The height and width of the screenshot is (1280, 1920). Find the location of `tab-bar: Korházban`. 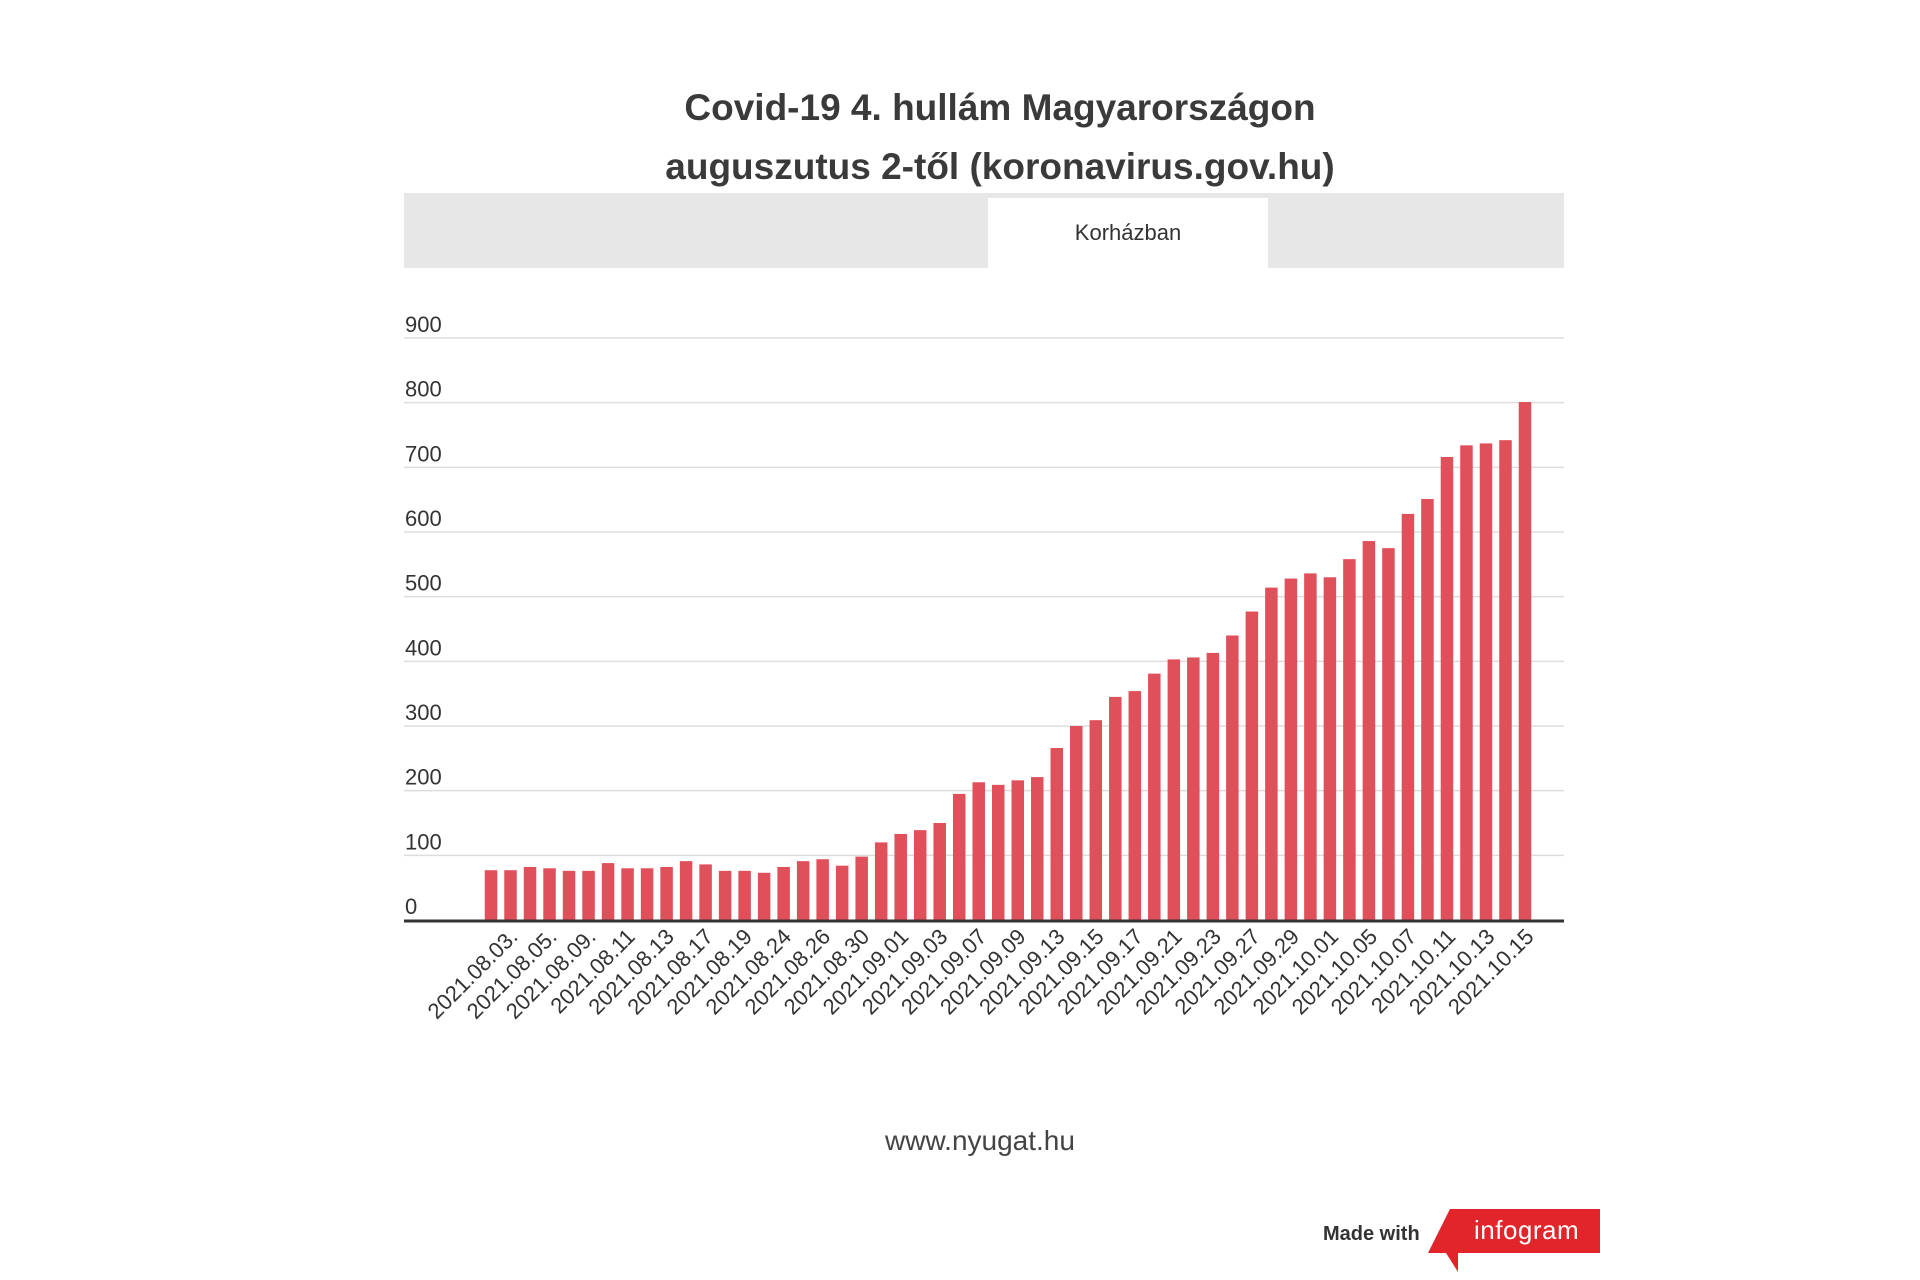

tab-bar: Korházban is located at coordinates (984, 230).